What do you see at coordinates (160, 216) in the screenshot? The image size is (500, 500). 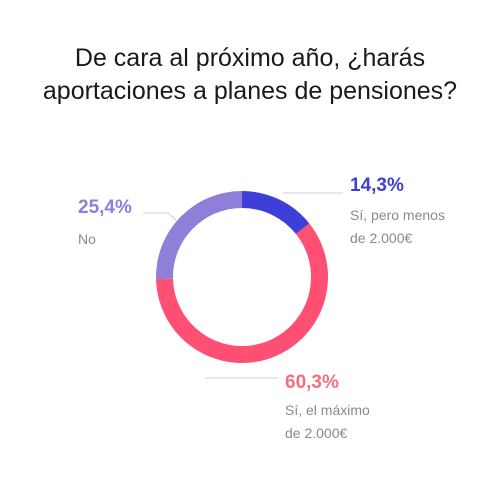 I see `leader-line-no` at bounding box center [160, 216].